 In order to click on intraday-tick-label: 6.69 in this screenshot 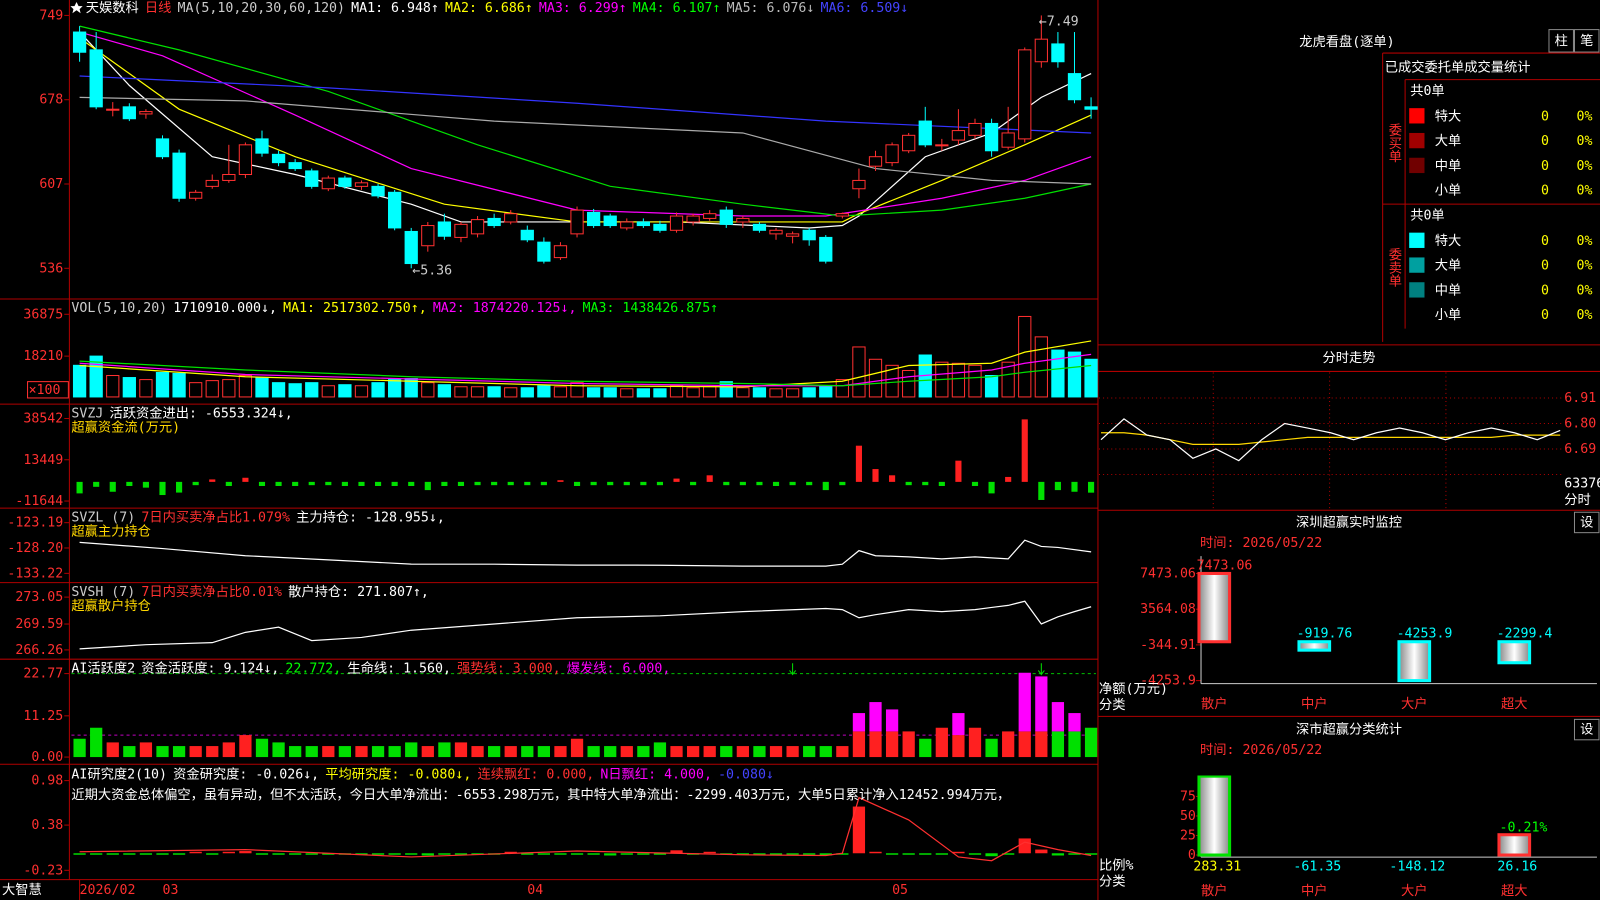, I will do `click(1580, 449)`.